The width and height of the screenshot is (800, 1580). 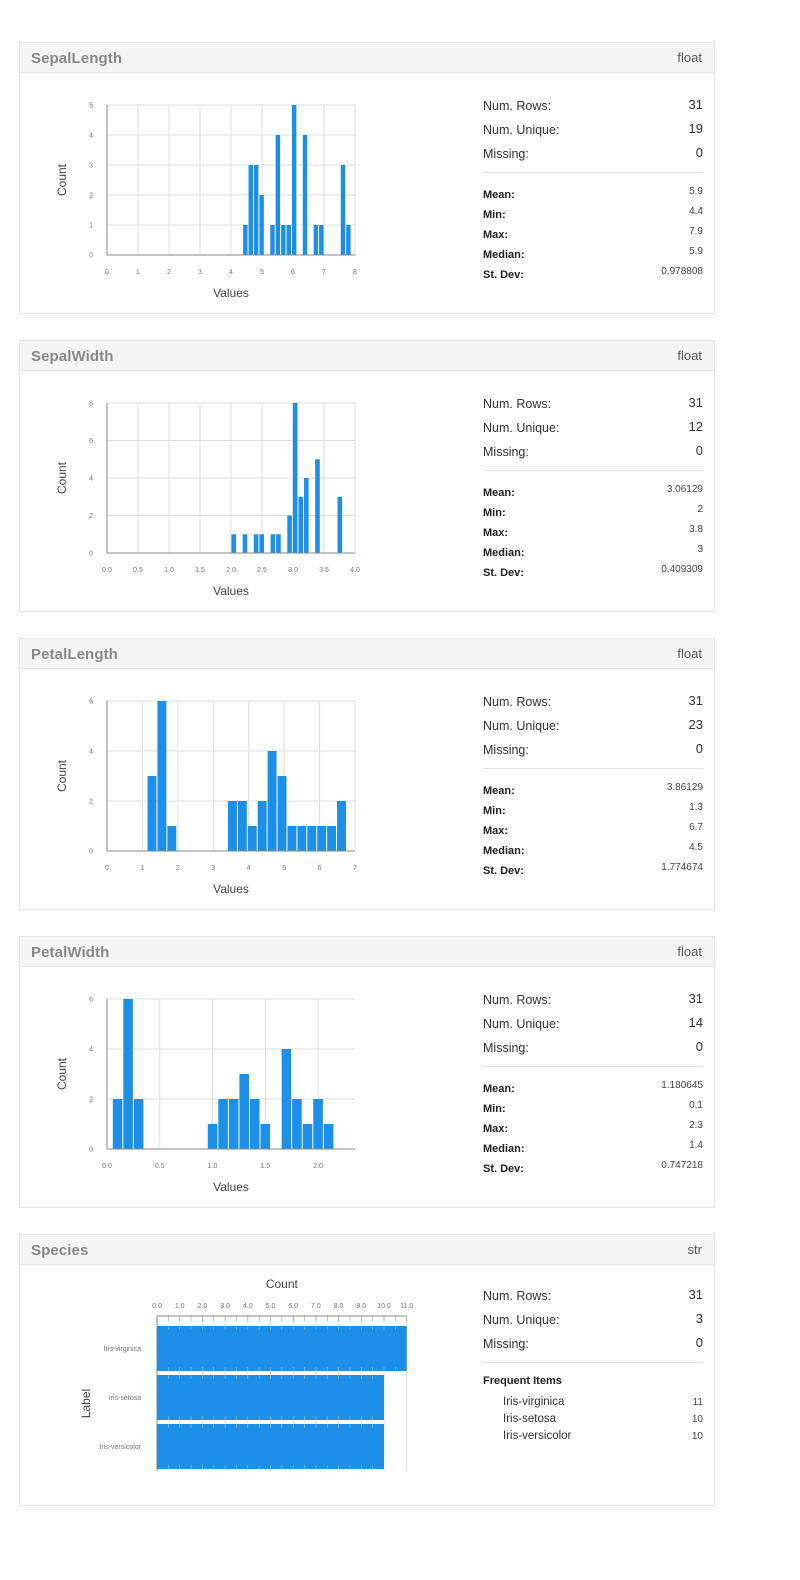 What do you see at coordinates (293, 570) in the screenshot?
I see `x-tick-label: 3.0` at bounding box center [293, 570].